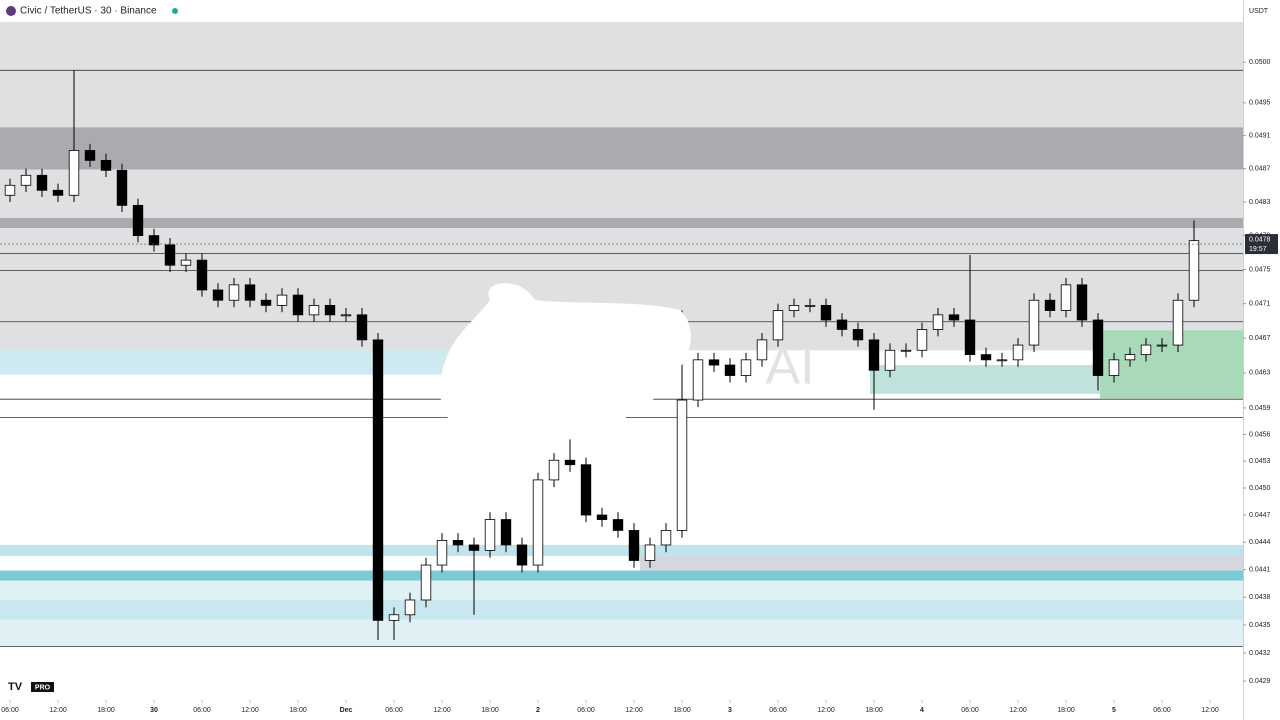  Describe the element at coordinates (922, 710) in the screenshot. I see `x-tick-label: 4` at that location.